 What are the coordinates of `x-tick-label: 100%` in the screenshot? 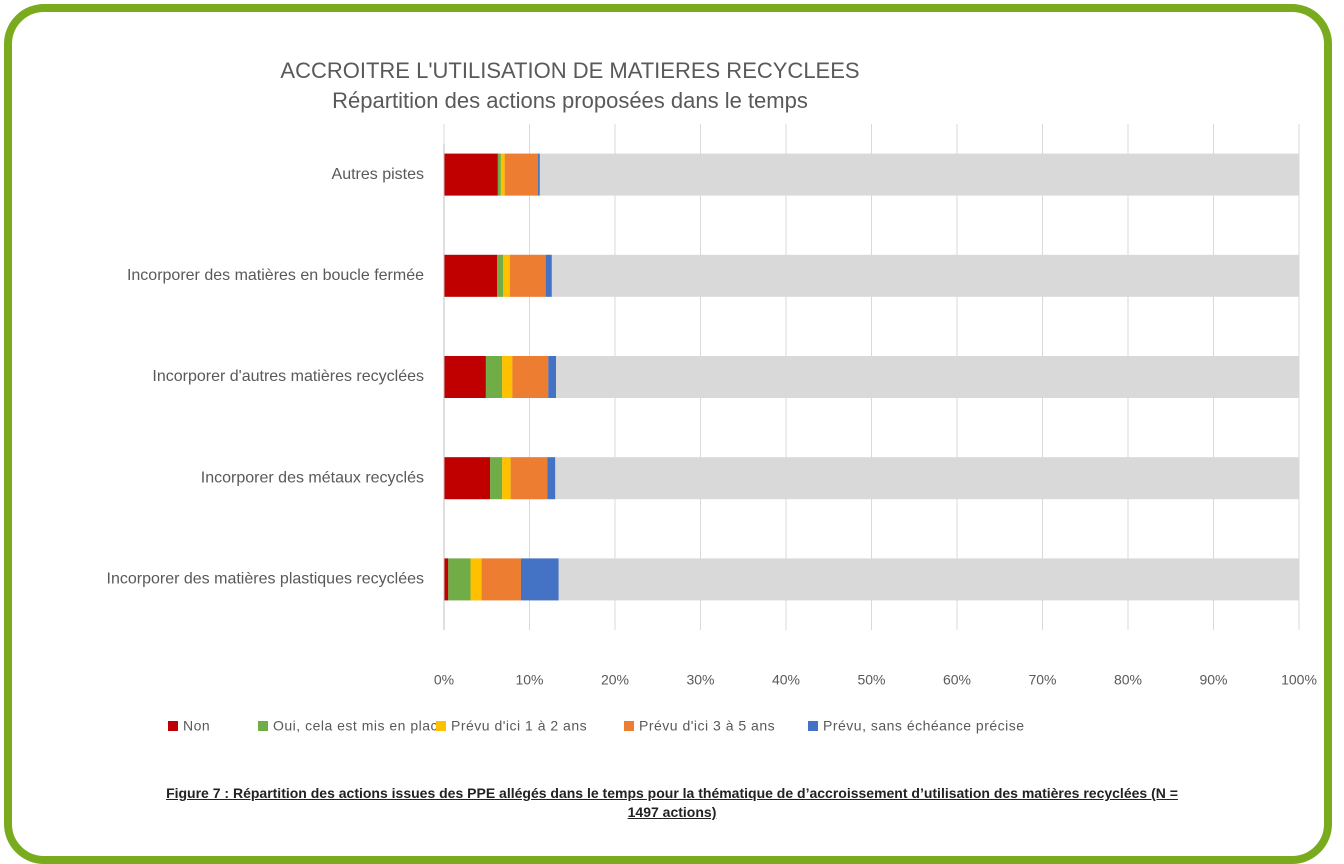 It's located at (1299, 680).